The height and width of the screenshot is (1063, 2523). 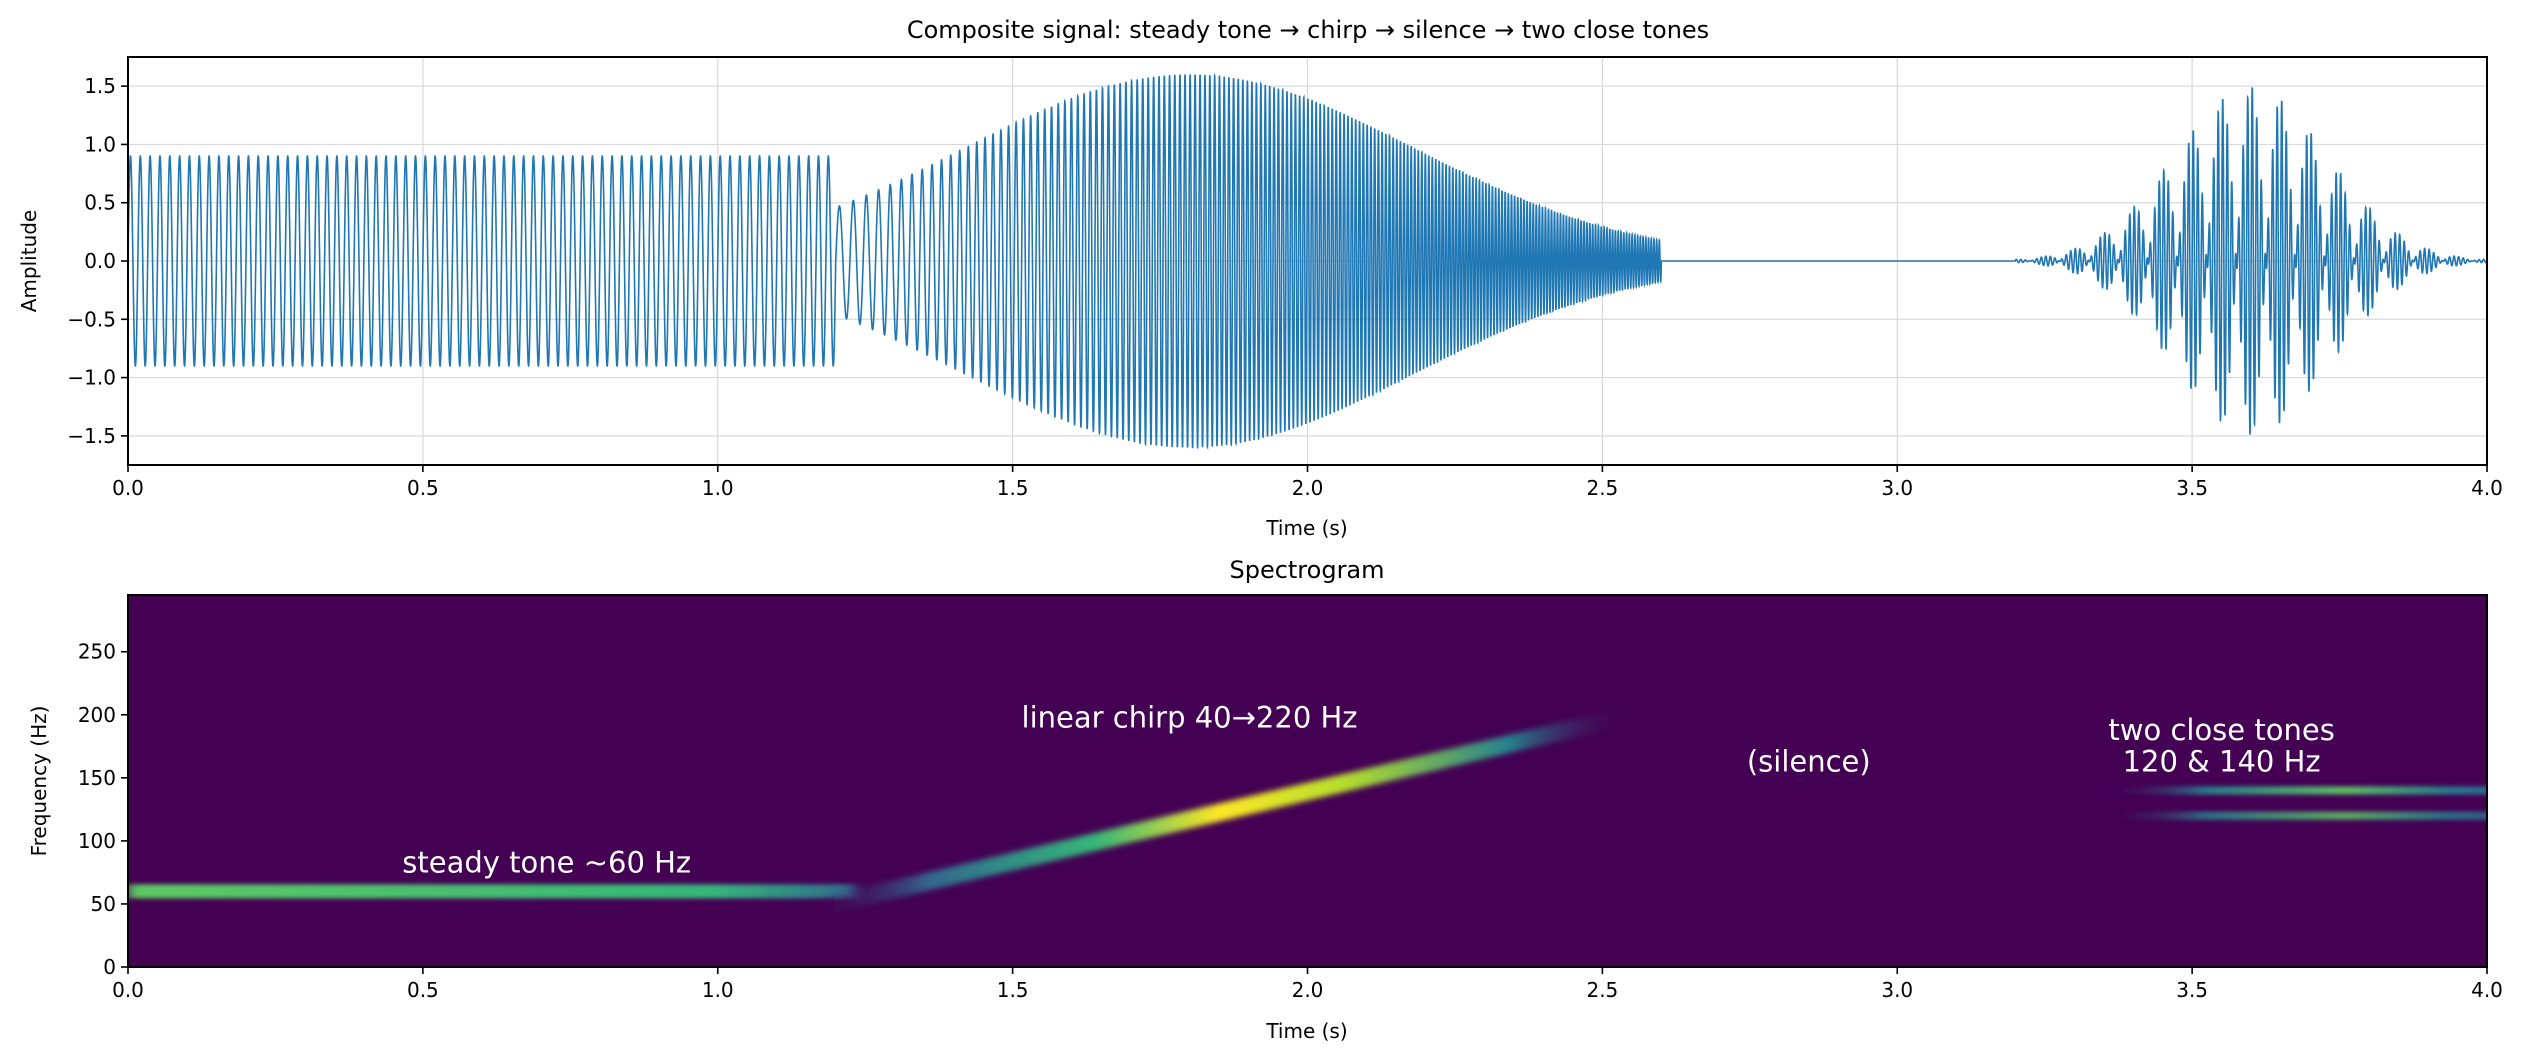 What do you see at coordinates (103, 904) in the screenshot?
I see `spectrogram-y-tick-label: 50` at bounding box center [103, 904].